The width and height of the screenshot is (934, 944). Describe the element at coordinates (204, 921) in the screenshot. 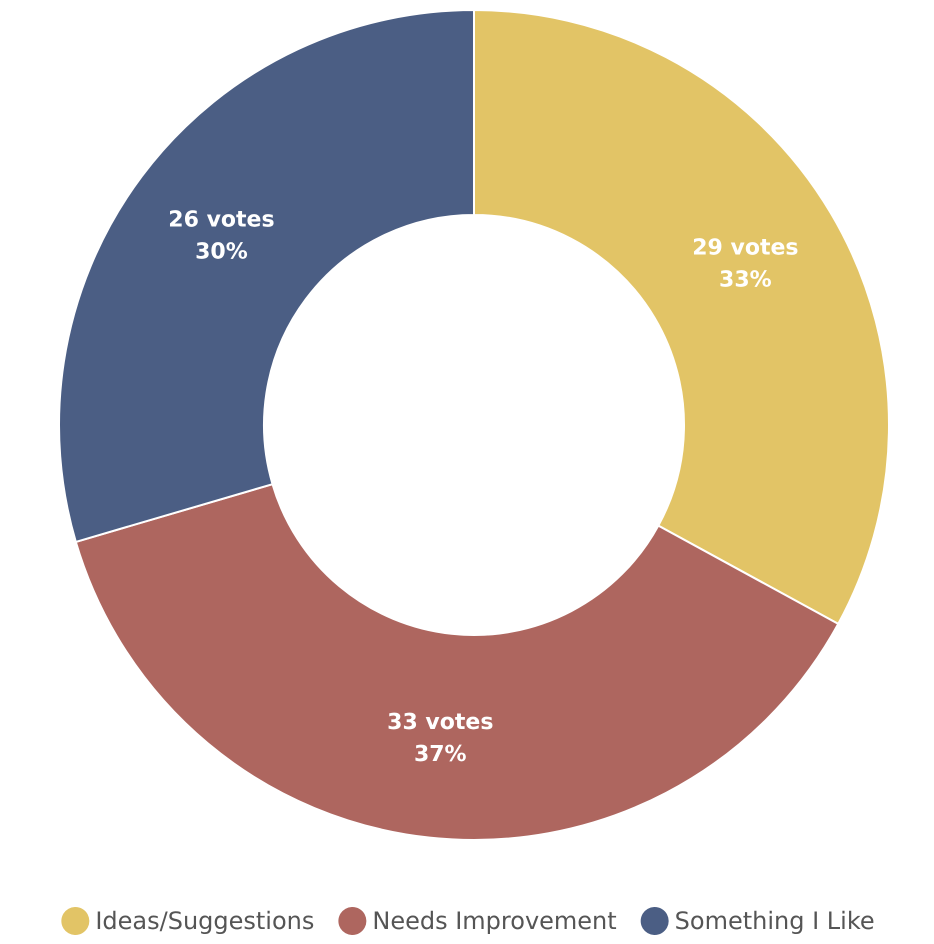

I see `legend-label: Ideas/Suggestions` at that location.